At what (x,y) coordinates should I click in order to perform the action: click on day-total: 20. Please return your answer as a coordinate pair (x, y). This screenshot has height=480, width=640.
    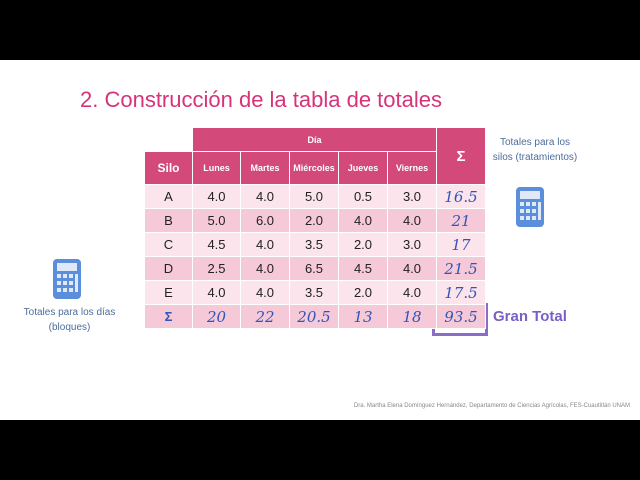
    Looking at the image, I should click on (217, 317).